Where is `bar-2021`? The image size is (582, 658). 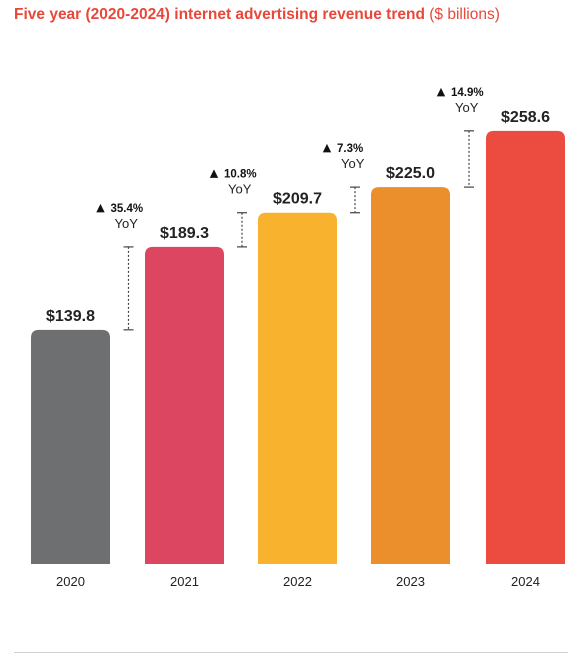
bar-2021 is located at coordinates (184, 405).